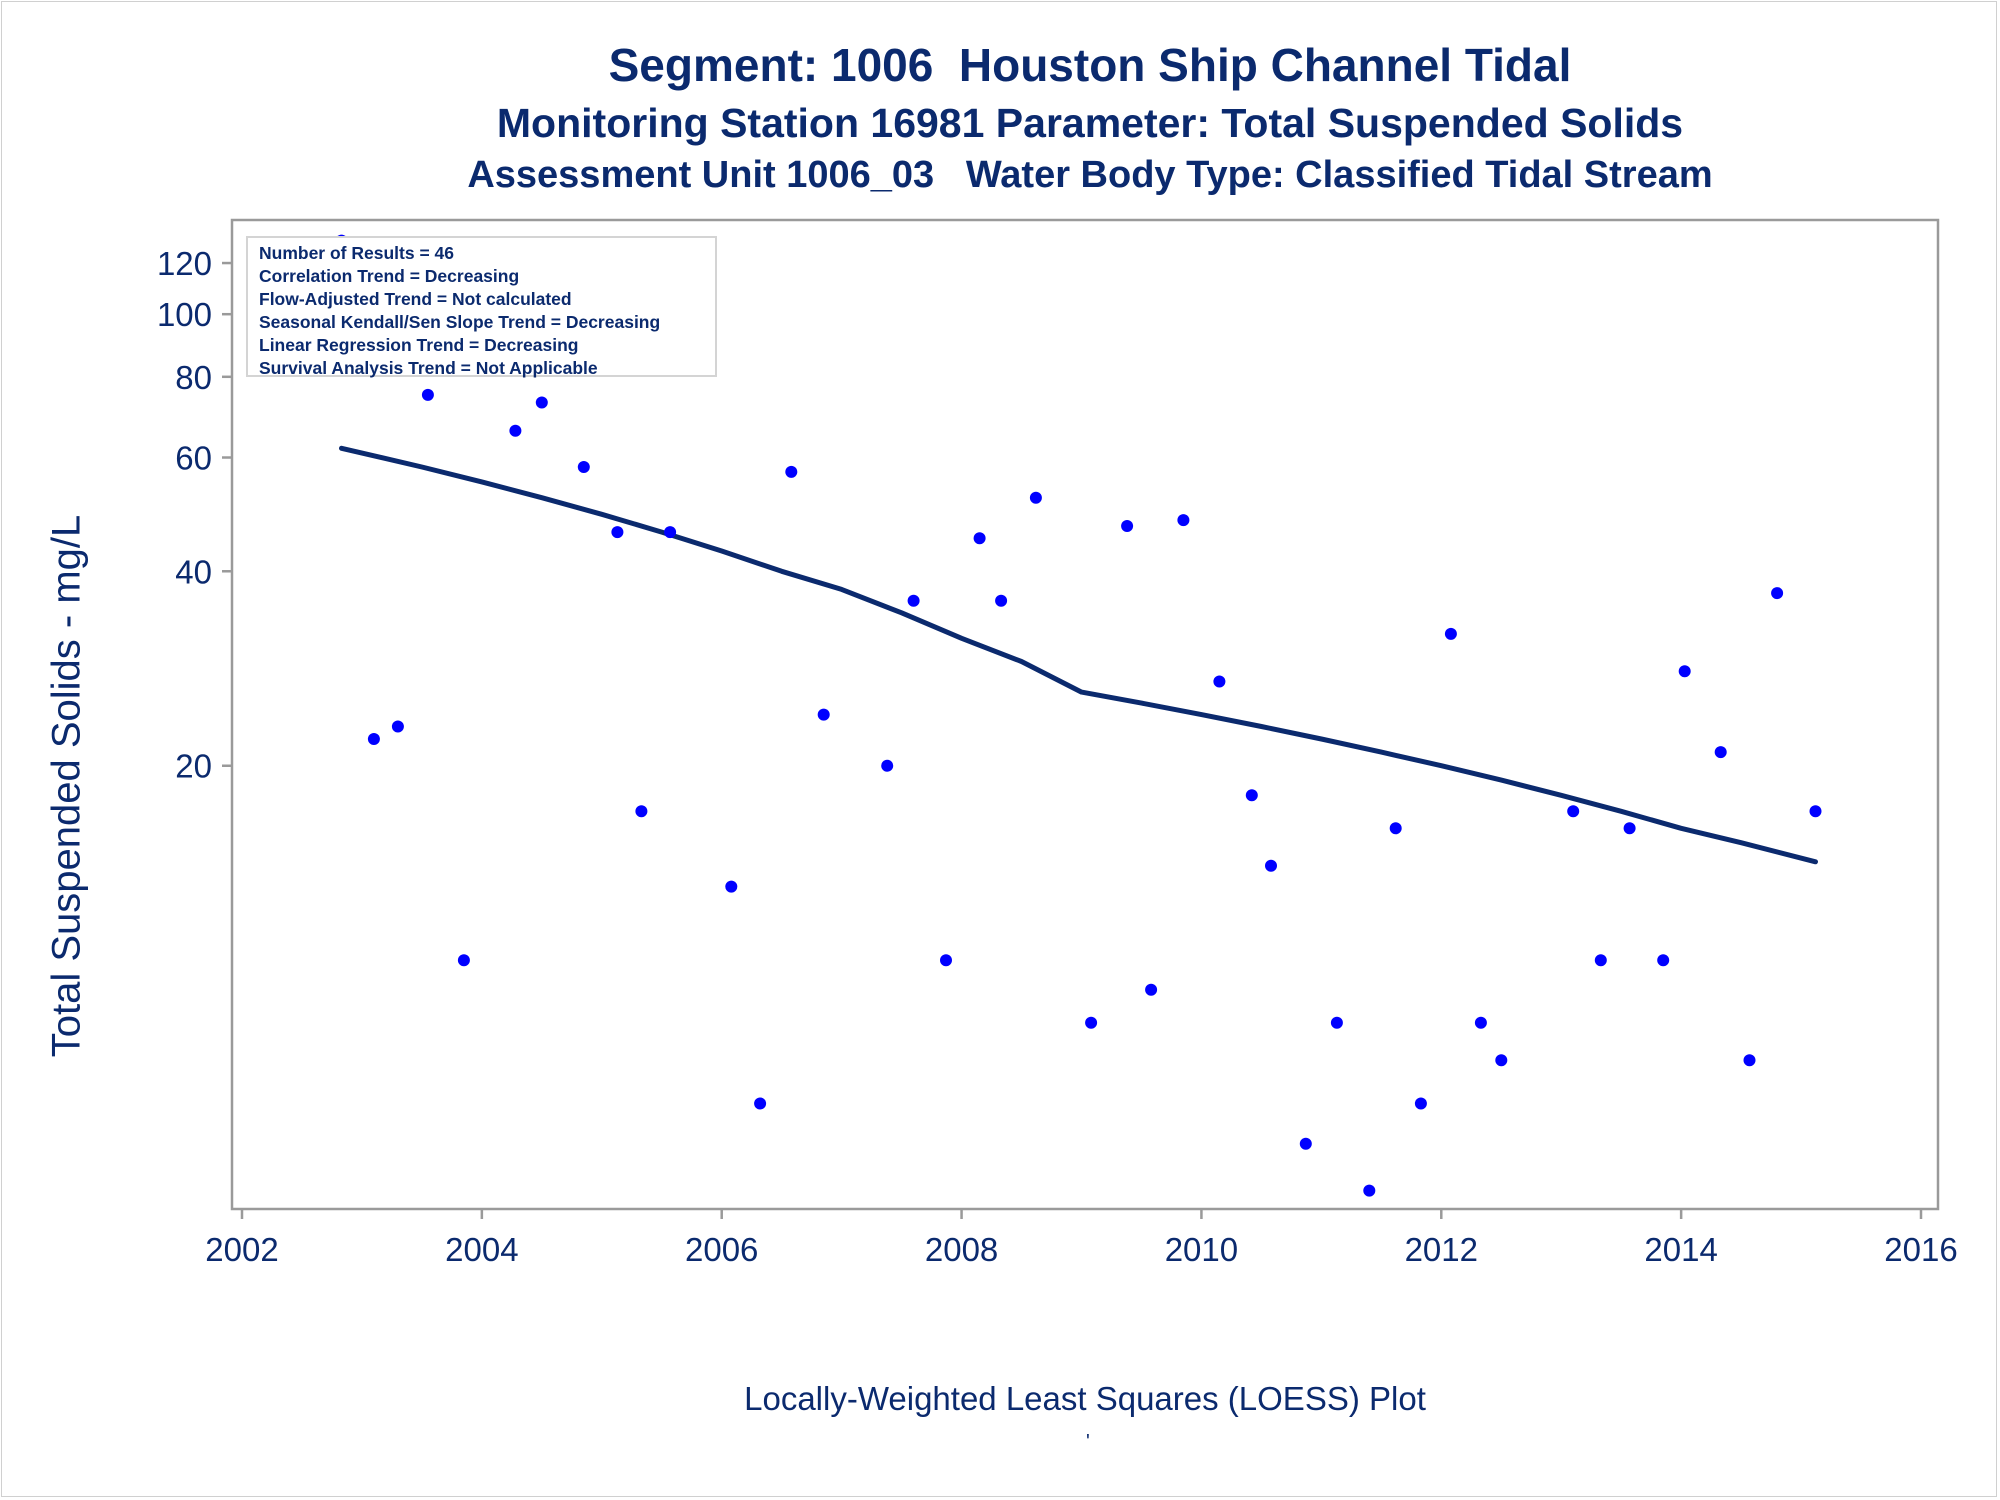 Image resolution: width=2000 pixels, height=1500 pixels. What do you see at coordinates (415, 299) in the screenshot?
I see `legend-line-flow-adjusted: Flow-Adjusted Trend = Not calculated` at bounding box center [415, 299].